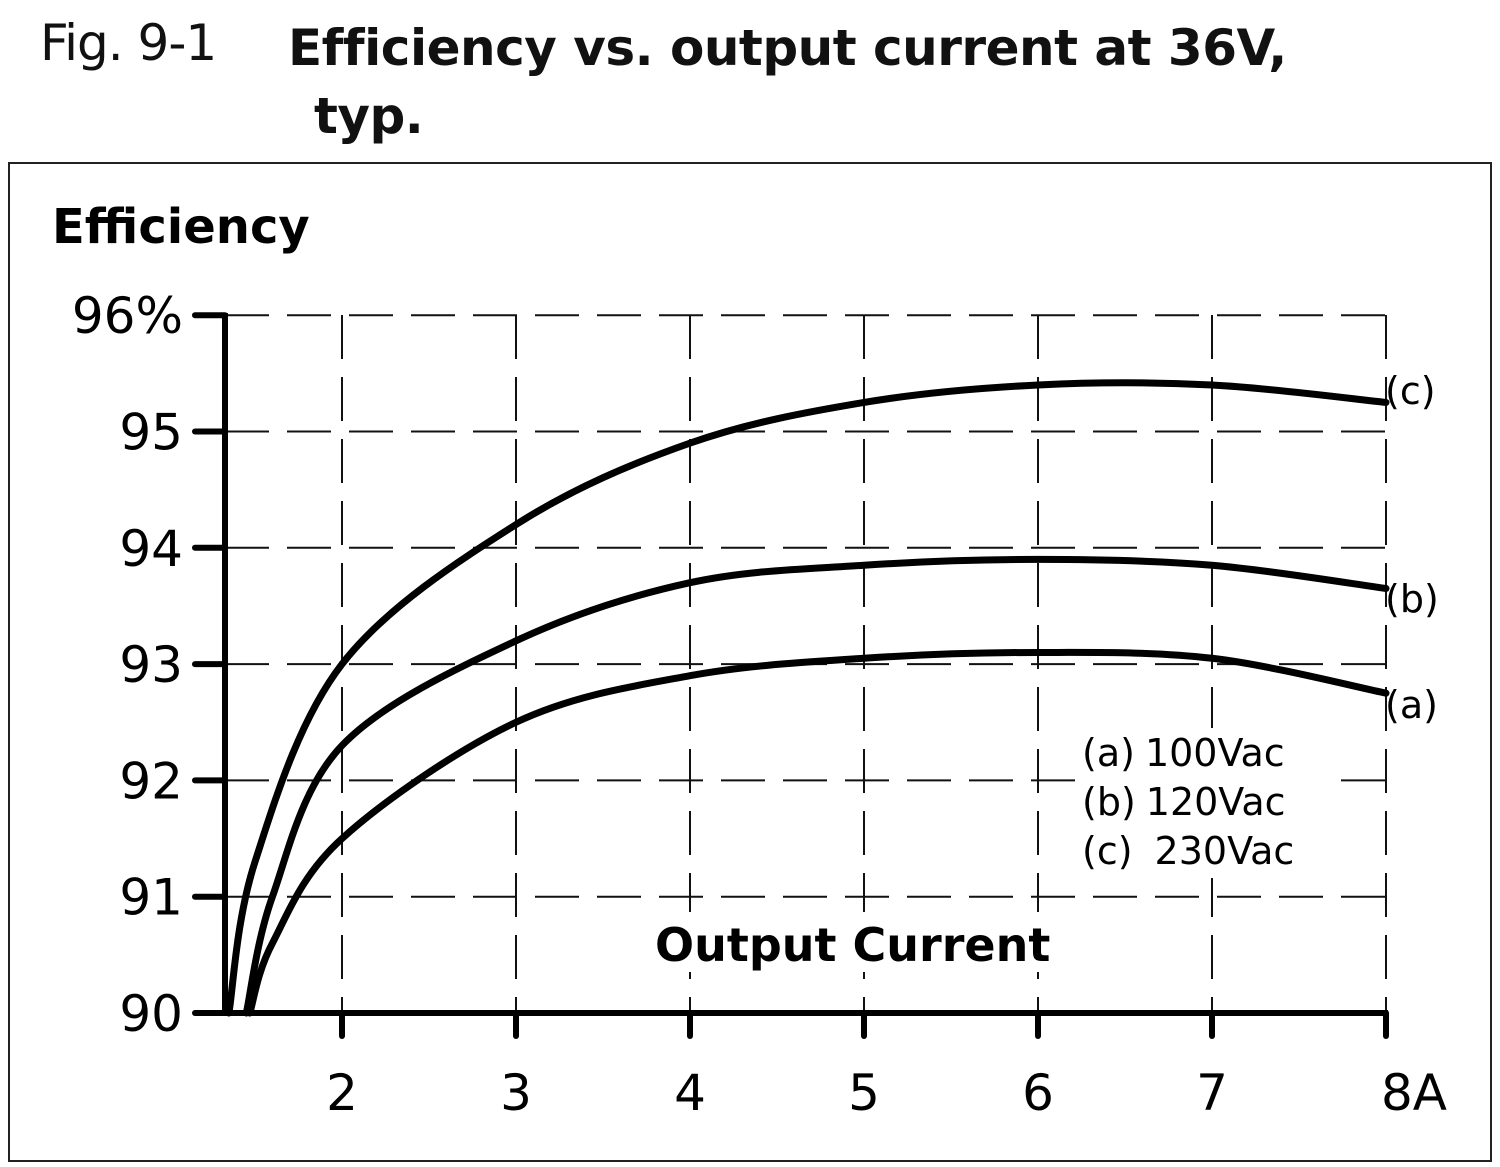  What do you see at coordinates (181, 227) in the screenshot?
I see `y-axis-label: Efficiency` at bounding box center [181, 227].